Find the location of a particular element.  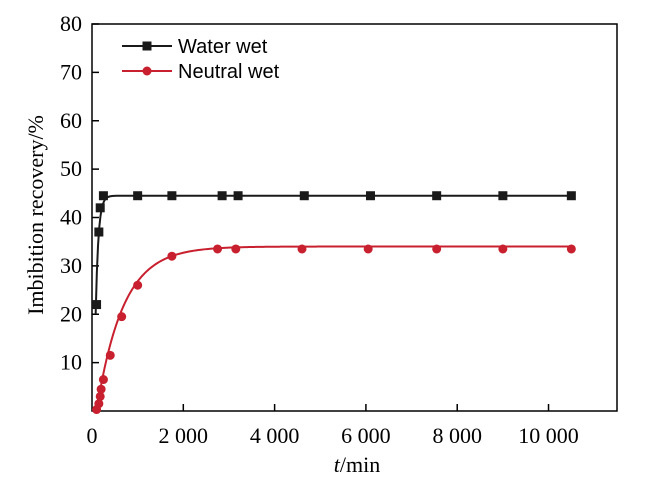

y-tick-label: 40 is located at coordinates (71, 217).